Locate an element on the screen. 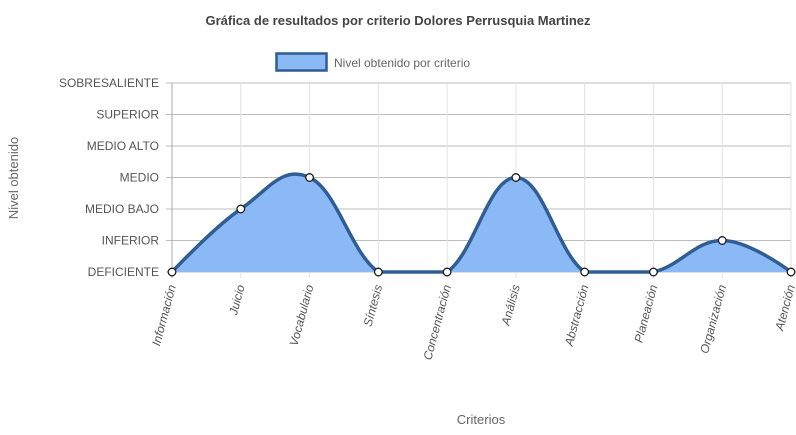 The height and width of the screenshot is (435, 796). x-tick-label: Vocabulario is located at coordinates (302, 315).